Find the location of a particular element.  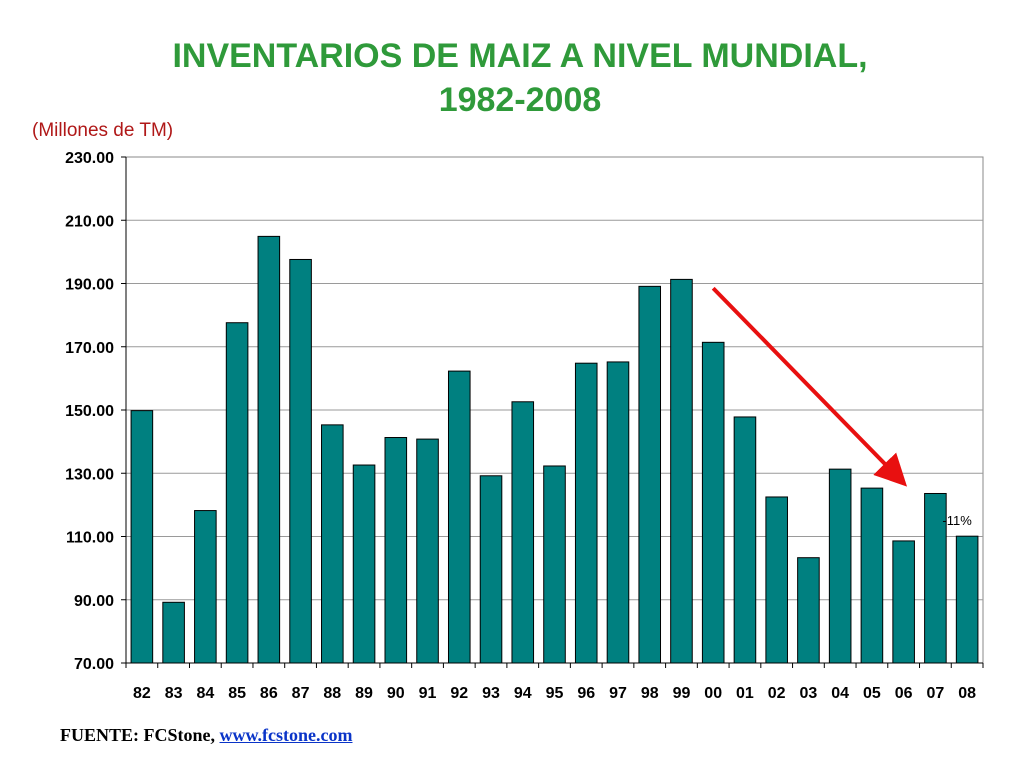

x-tick-label: 92 is located at coordinates (459, 693).